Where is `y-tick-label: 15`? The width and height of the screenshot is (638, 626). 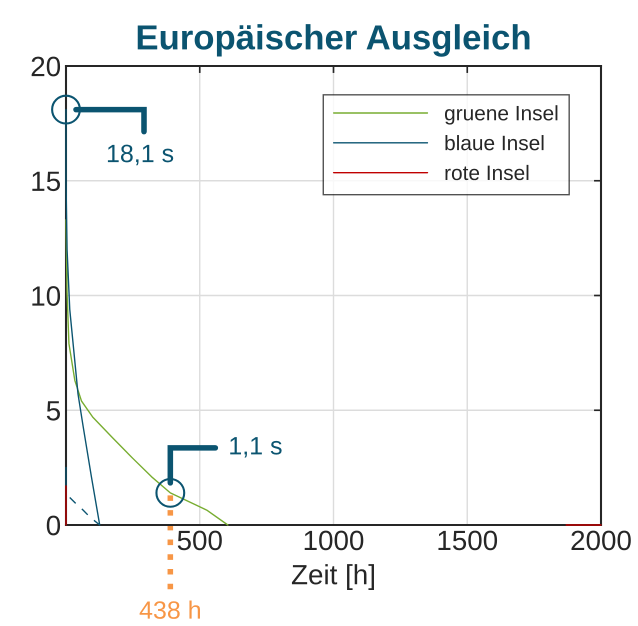
y-tick-label: 15 is located at coordinates (46, 182).